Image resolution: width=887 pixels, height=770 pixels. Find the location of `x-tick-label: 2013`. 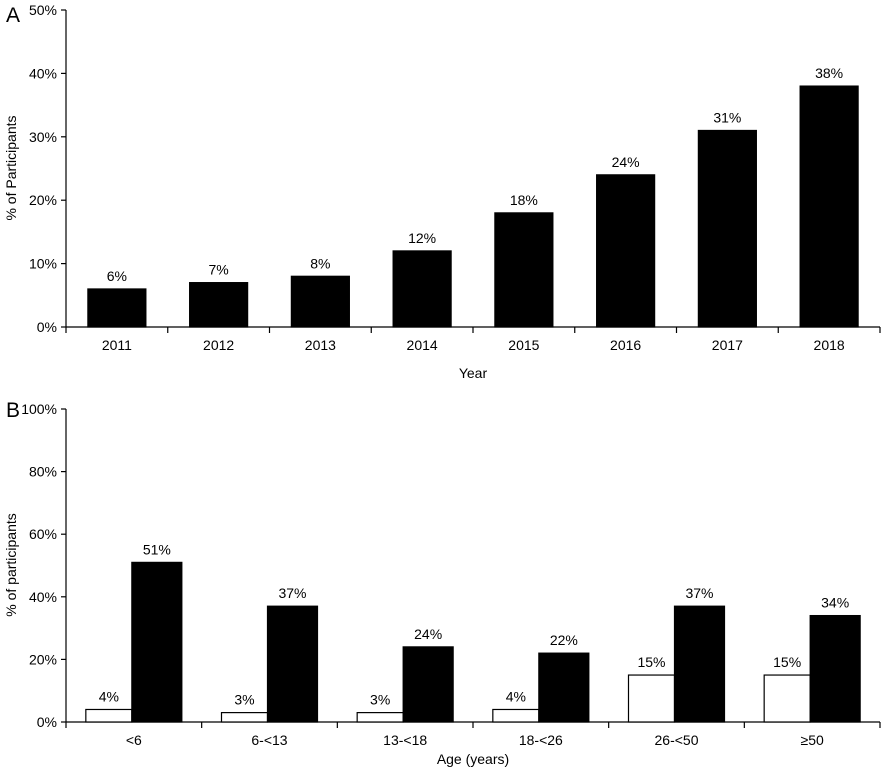

x-tick-label: 2013 is located at coordinates (320, 345).